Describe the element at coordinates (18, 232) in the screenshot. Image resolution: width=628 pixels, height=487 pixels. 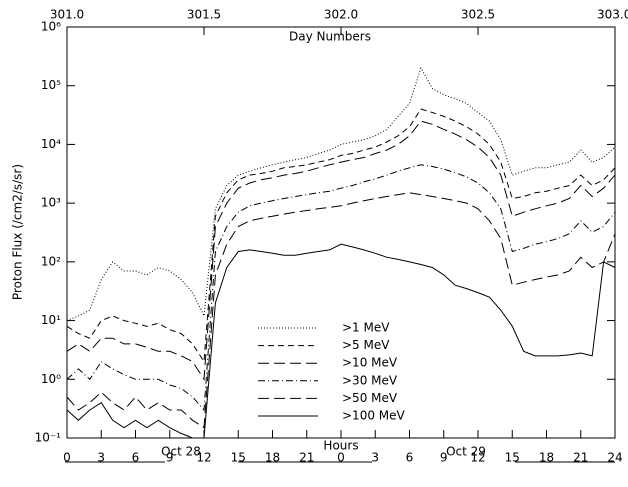
I see `y-axis-label: Proton Flux (/cm2/s/sr)` at that location.